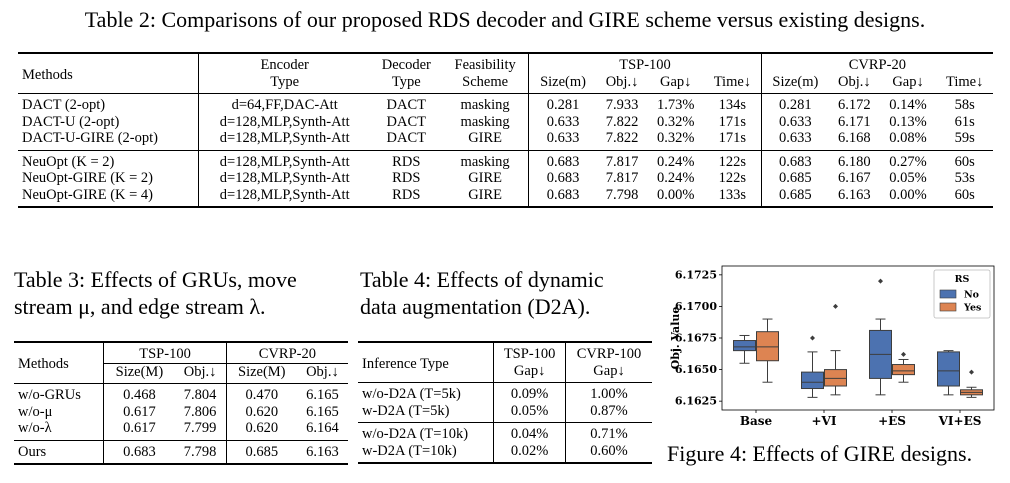 This screenshot has height=483, width=1010. Describe the element at coordinates (854, 178) in the screenshot. I see `table-cell: 6.167` at that location.